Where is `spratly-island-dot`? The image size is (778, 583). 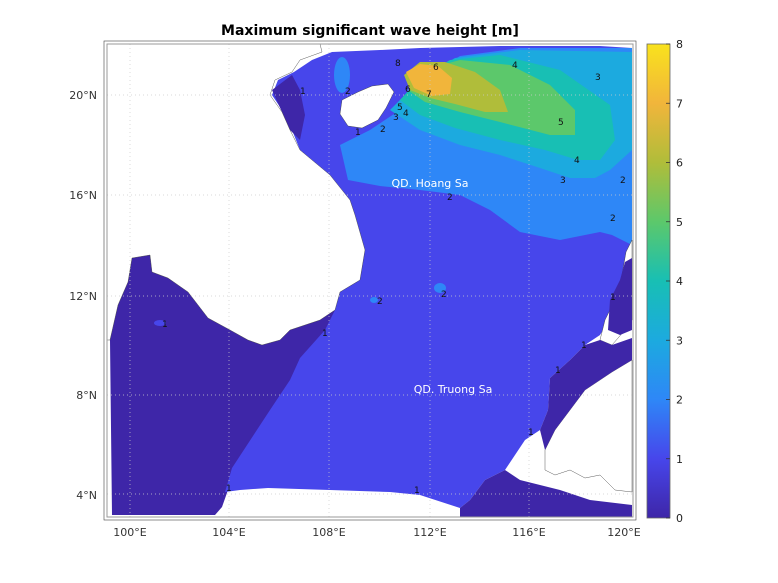
spratly-island-dot is located at coordinates (440, 288).